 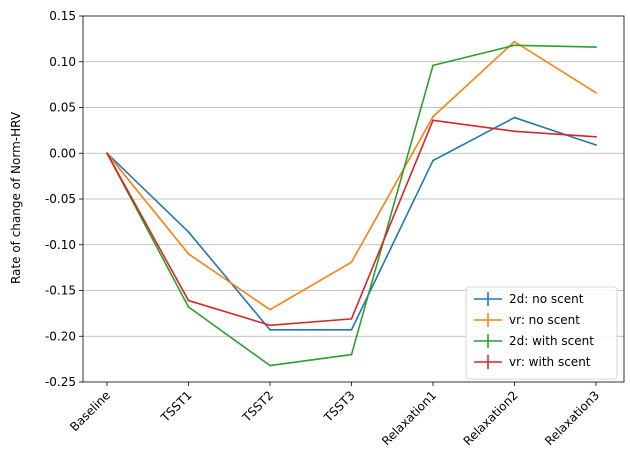 What do you see at coordinates (409, 418) in the screenshot?
I see `x-tick-label: Relaxation1` at bounding box center [409, 418].